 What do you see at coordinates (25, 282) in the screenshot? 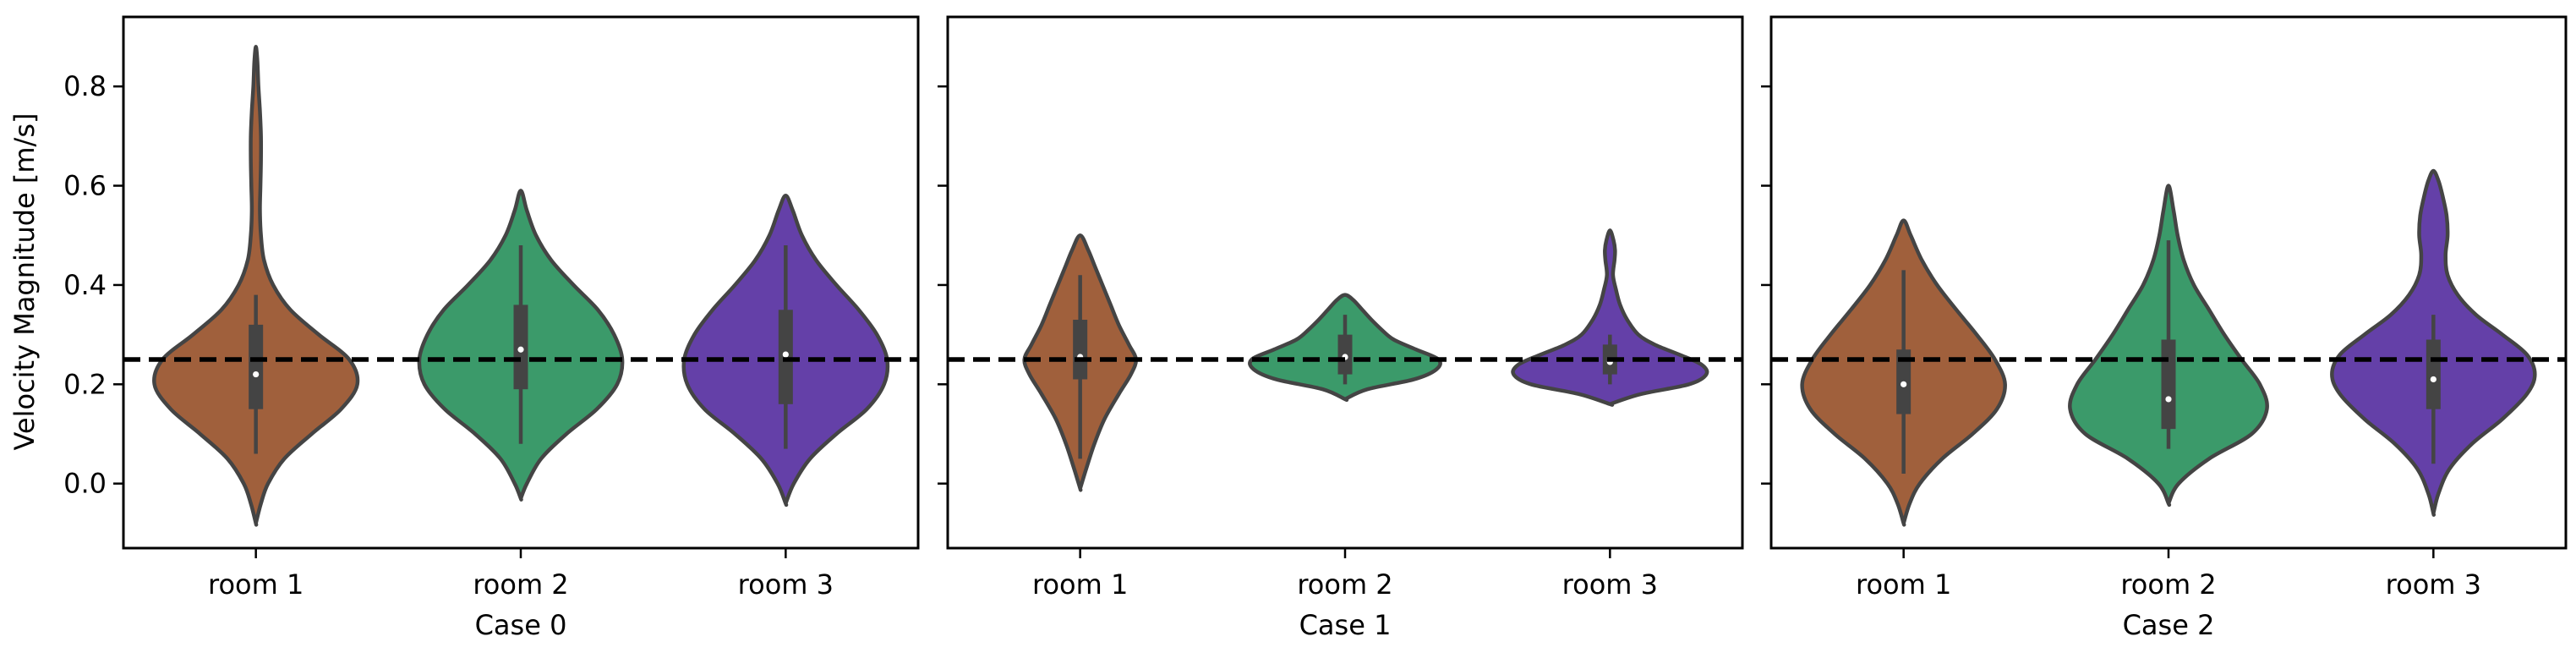
I see `y-axis-label: Velocity Magnitude [m/s]` at bounding box center [25, 282].